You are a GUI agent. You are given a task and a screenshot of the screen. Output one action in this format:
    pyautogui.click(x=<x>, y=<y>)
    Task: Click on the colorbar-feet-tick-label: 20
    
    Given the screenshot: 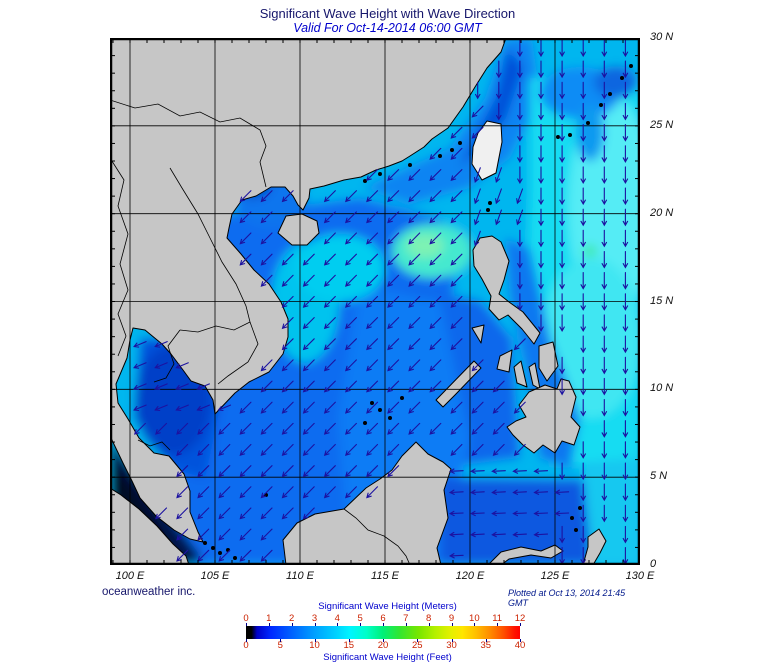 What is the action you would take?
    pyautogui.click(x=383, y=645)
    